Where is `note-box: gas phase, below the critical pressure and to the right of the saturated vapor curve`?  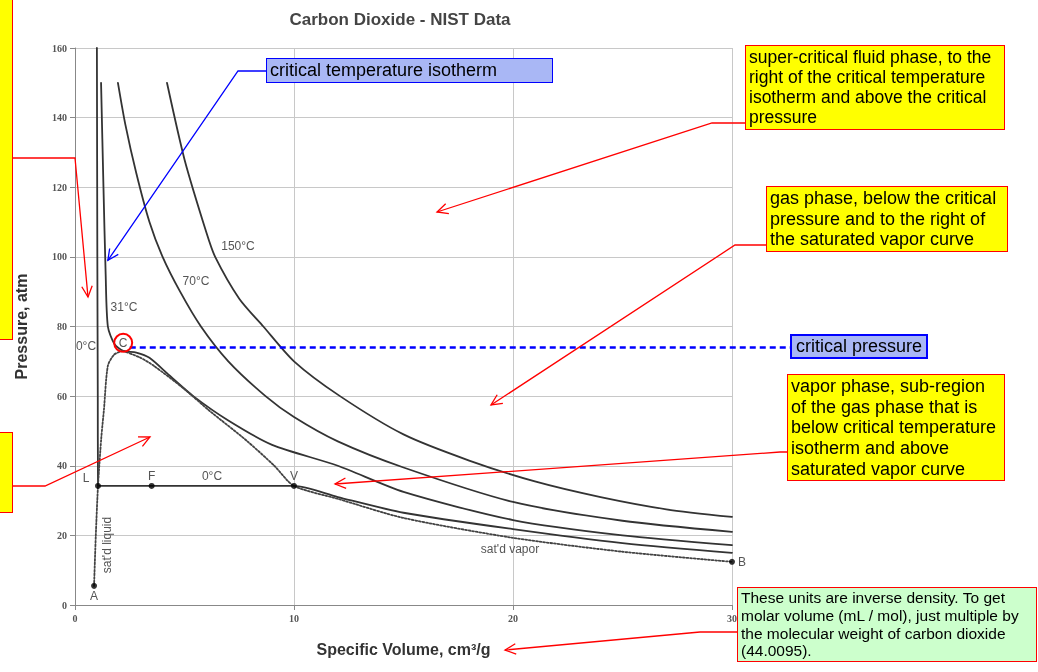 note-box: gas phase, below the critical pressure and to the right of the saturated vapor curve is located at coordinates (887, 219).